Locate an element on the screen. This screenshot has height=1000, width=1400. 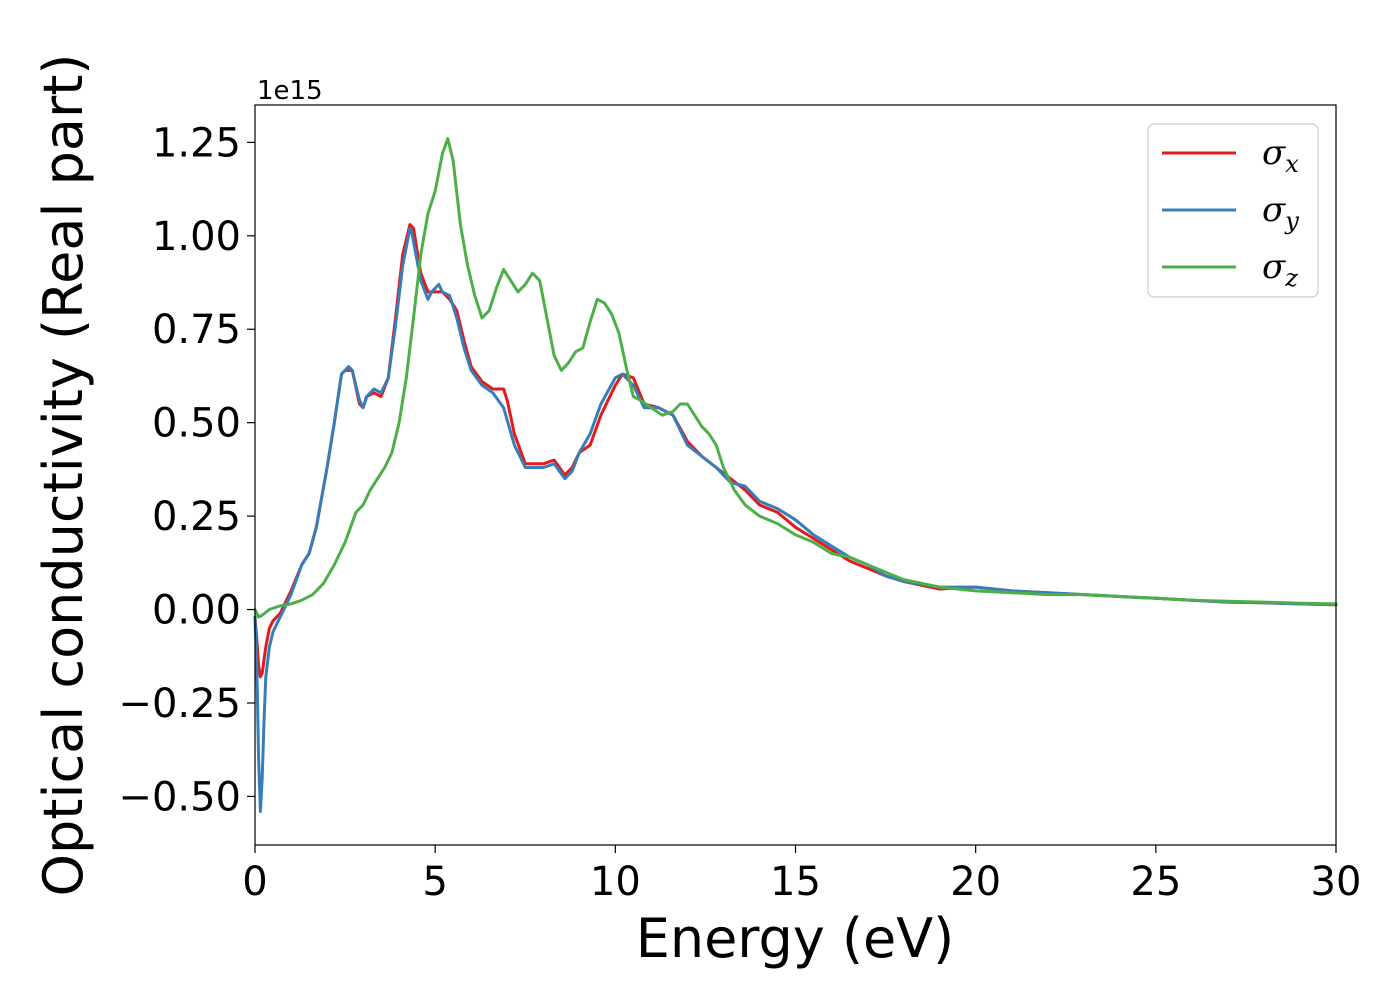
y-axis: −0.50 −0.25 0.00 0.25 0.50 0.75 1.00 1.25 is located at coordinates (186, 470).